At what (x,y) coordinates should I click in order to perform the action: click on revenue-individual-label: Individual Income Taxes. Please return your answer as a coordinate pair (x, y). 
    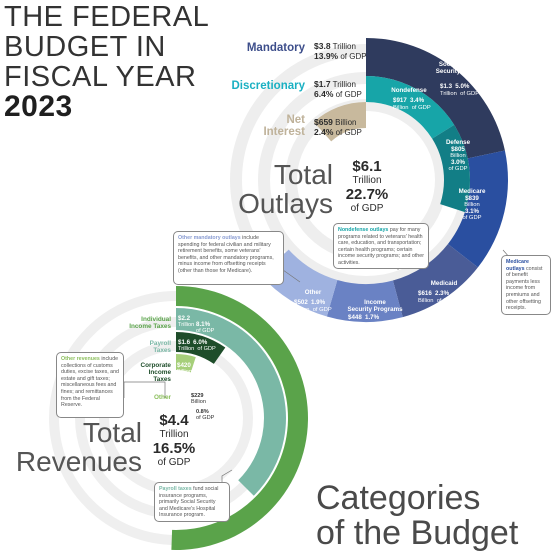
    Looking at the image, I should click on (150, 323).